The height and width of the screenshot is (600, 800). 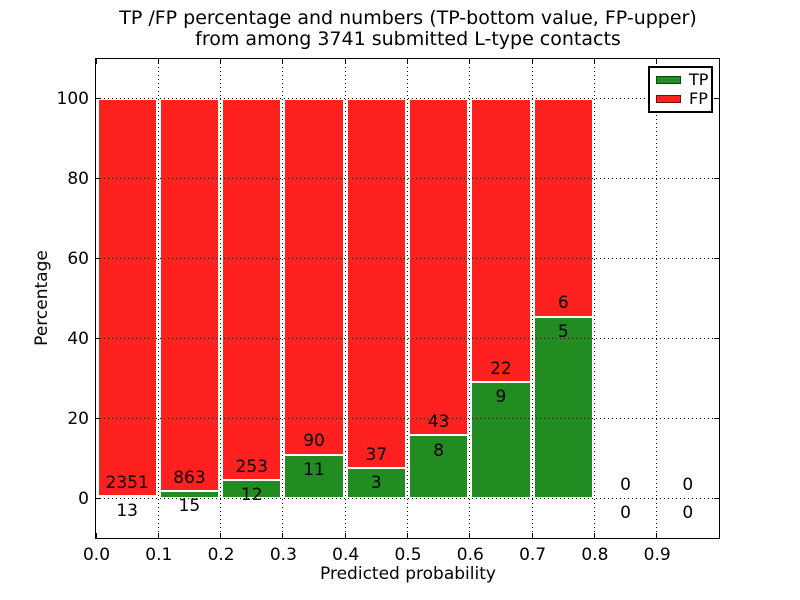 I want to click on legend: TP FP, so click(x=680, y=89).